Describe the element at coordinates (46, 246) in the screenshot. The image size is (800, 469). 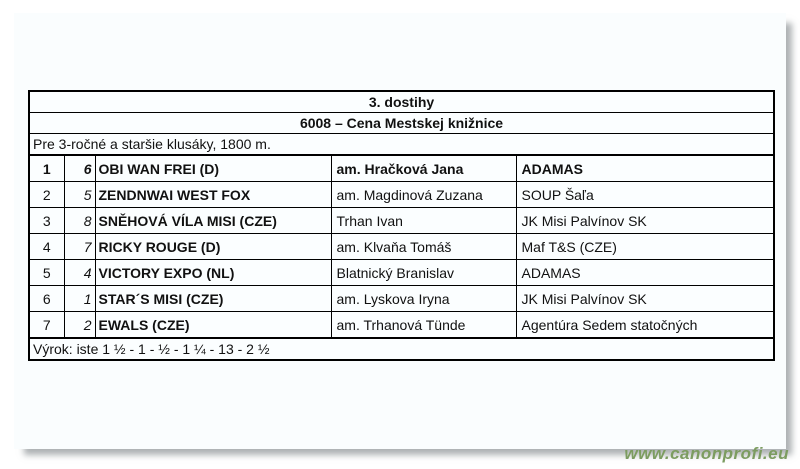
I see `place-cell: 4` at that location.